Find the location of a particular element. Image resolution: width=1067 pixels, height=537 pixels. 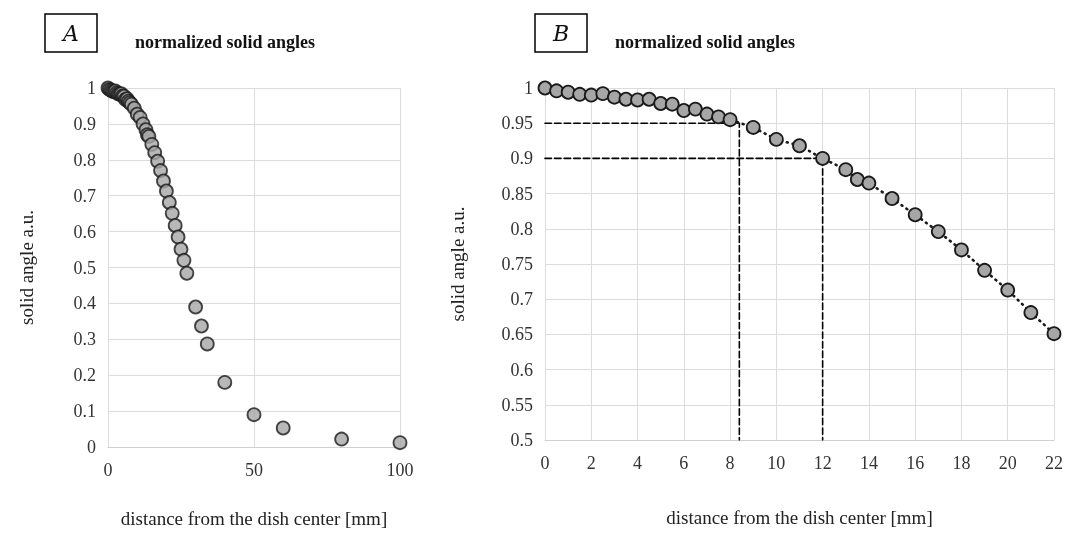

x-tick-label: 6 is located at coordinates (684, 463).